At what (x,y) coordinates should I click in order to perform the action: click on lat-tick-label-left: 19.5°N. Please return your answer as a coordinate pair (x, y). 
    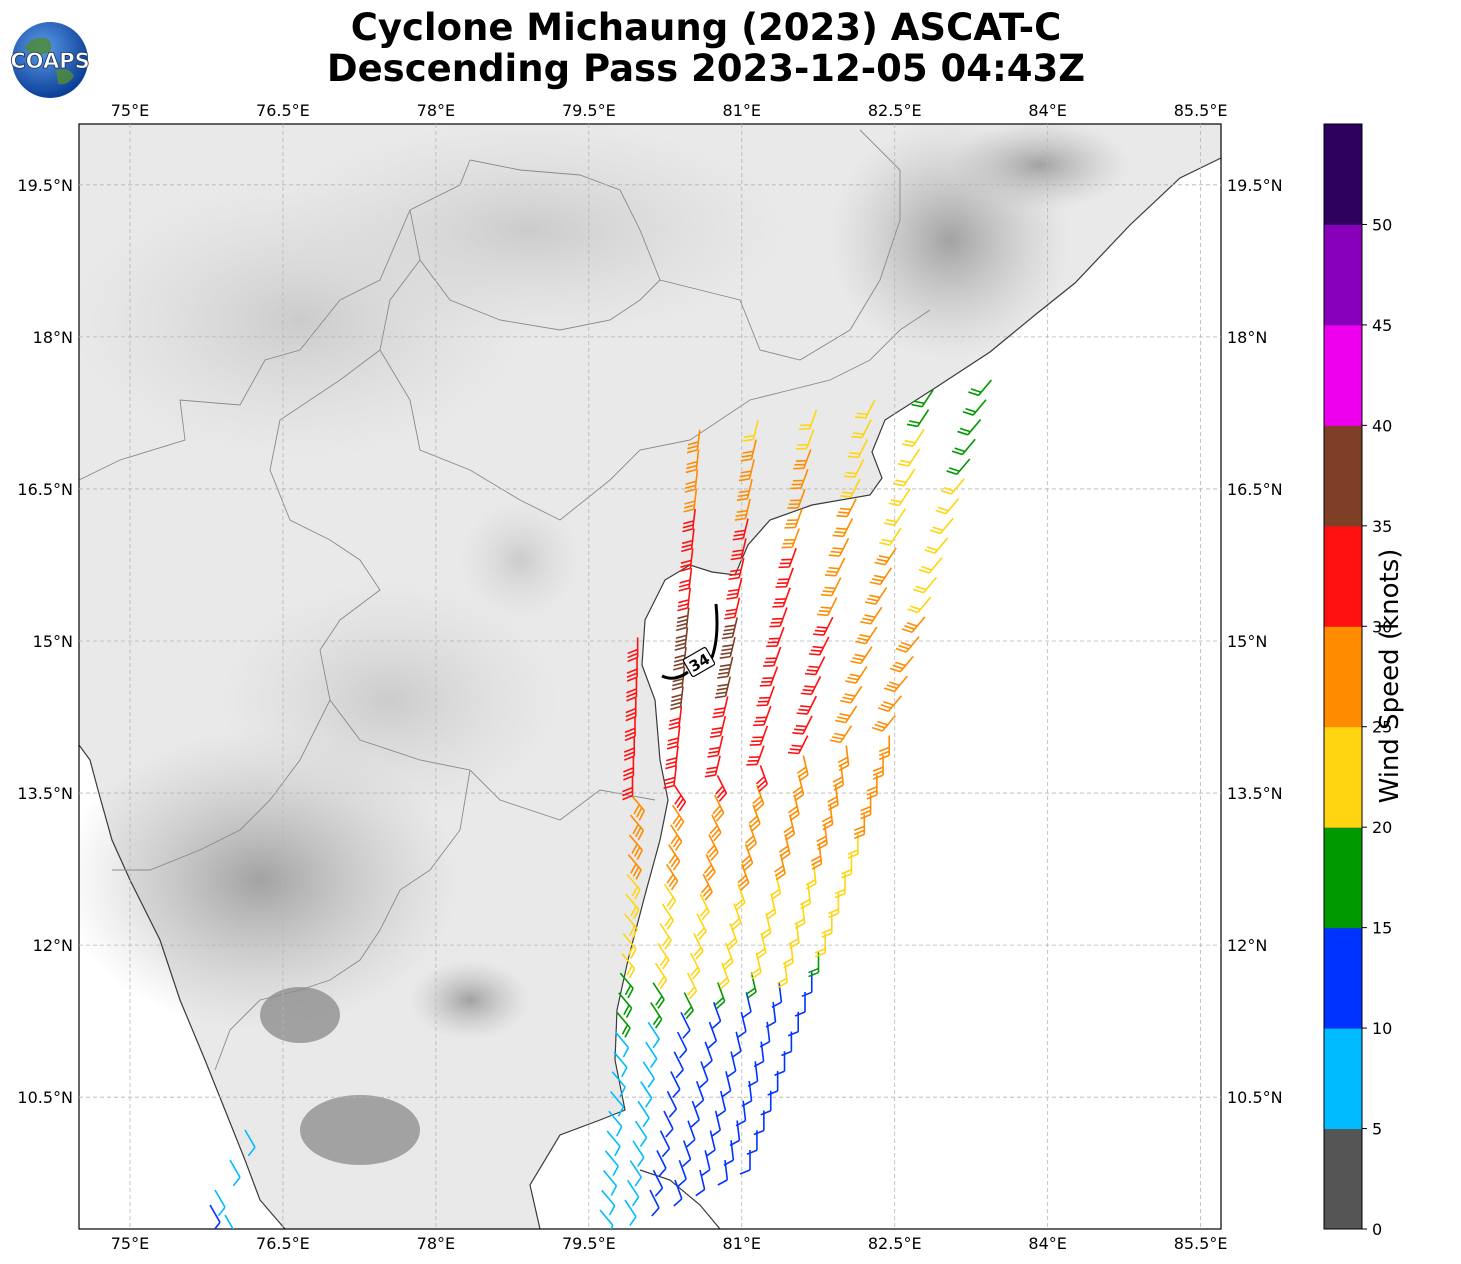
    Looking at the image, I should click on (45, 185).